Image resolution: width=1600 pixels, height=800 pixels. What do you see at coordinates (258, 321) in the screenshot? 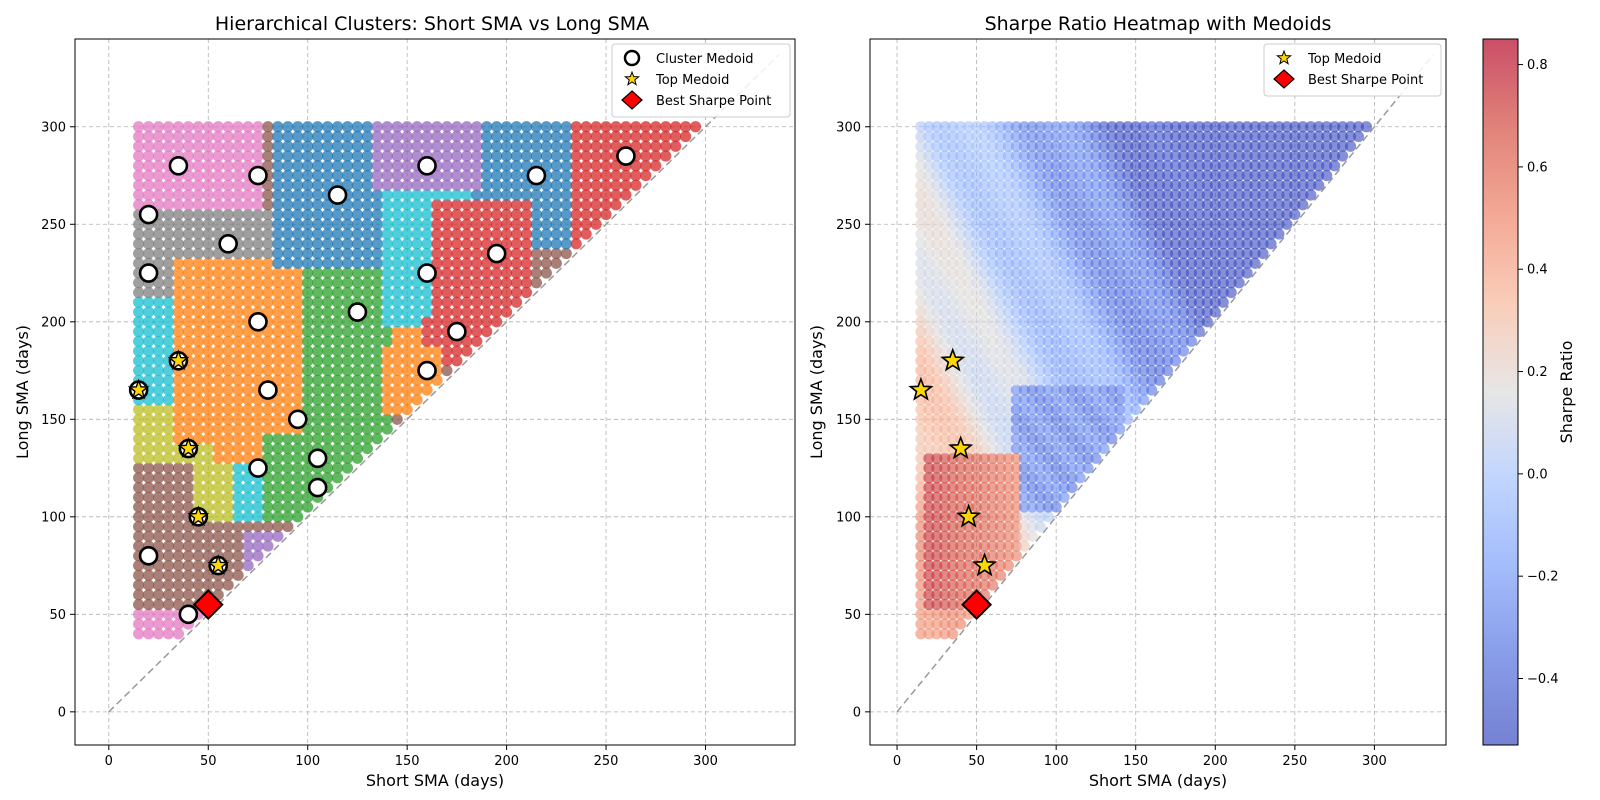
I see `medoid-marker` at bounding box center [258, 321].